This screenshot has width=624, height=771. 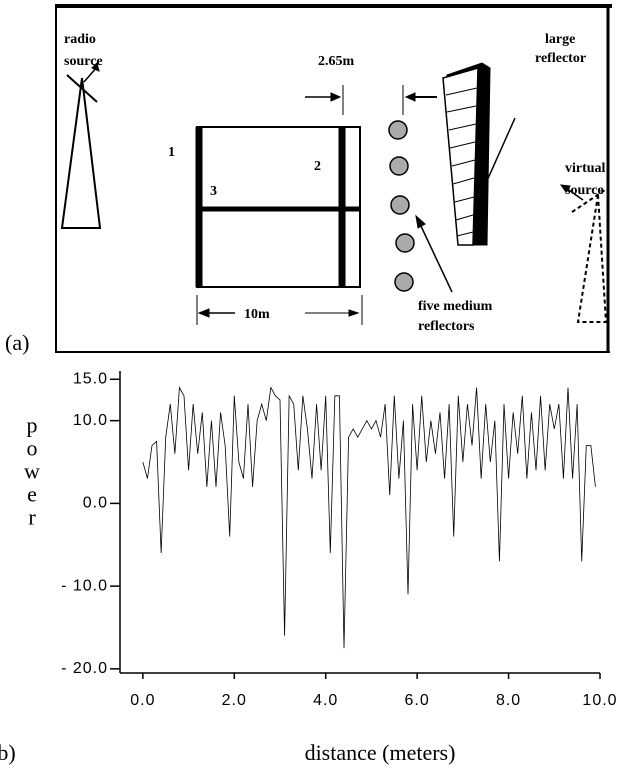 What do you see at coordinates (317, 166) in the screenshot?
I see `label: 2` at bounding box center [317, 166].